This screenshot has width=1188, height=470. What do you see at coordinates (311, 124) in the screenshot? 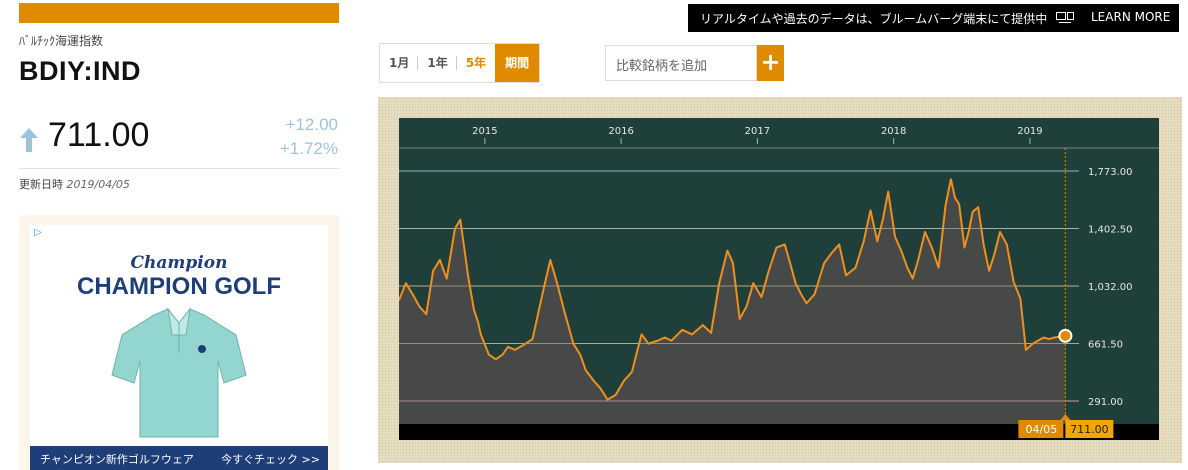
I see `change-absolute: +12.00` at bounding box center [311, 124].